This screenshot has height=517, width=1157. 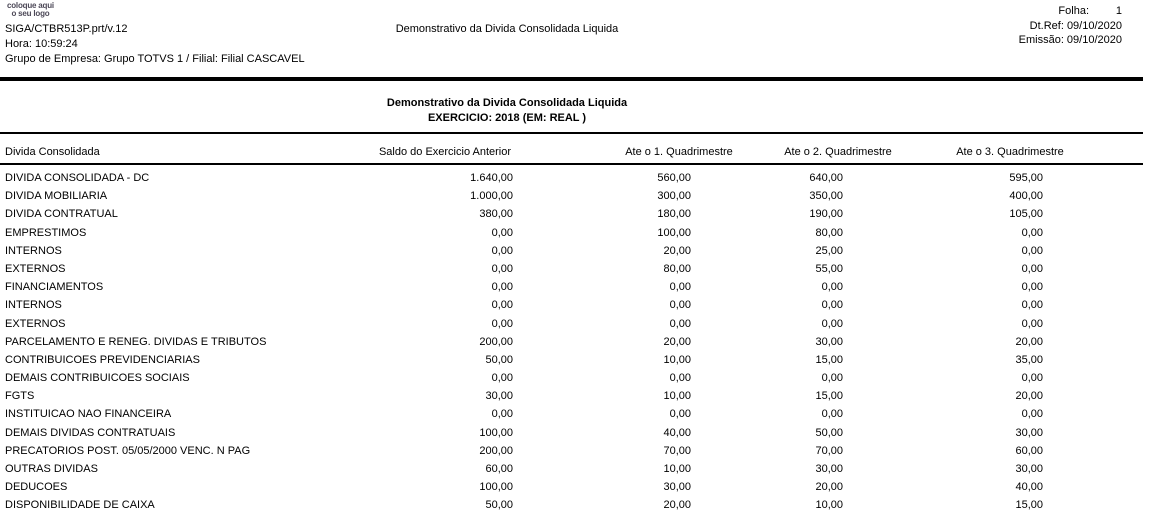 I want to click on value-saldo-anterior: 30,00, so click(x=499, y=396).